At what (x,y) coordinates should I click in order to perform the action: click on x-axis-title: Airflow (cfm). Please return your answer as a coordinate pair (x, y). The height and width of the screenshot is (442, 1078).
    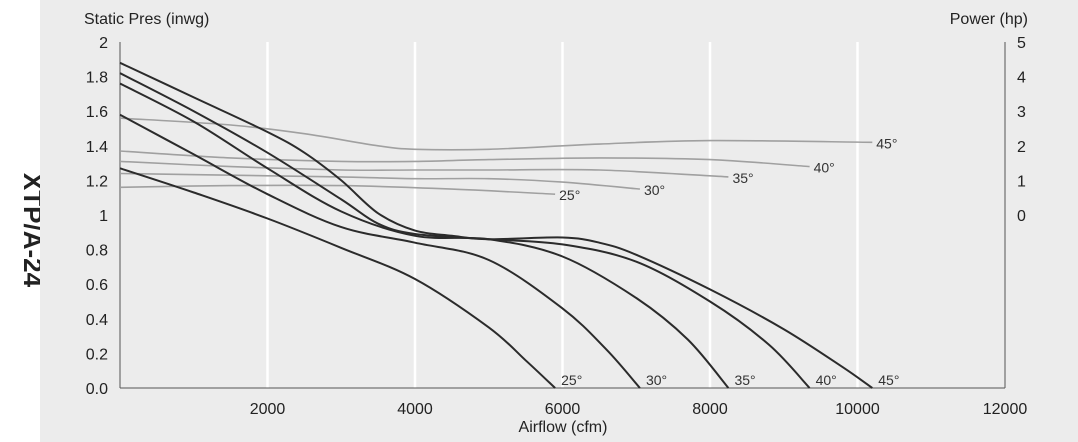
    Looking at the image, I should click on (563, 427).